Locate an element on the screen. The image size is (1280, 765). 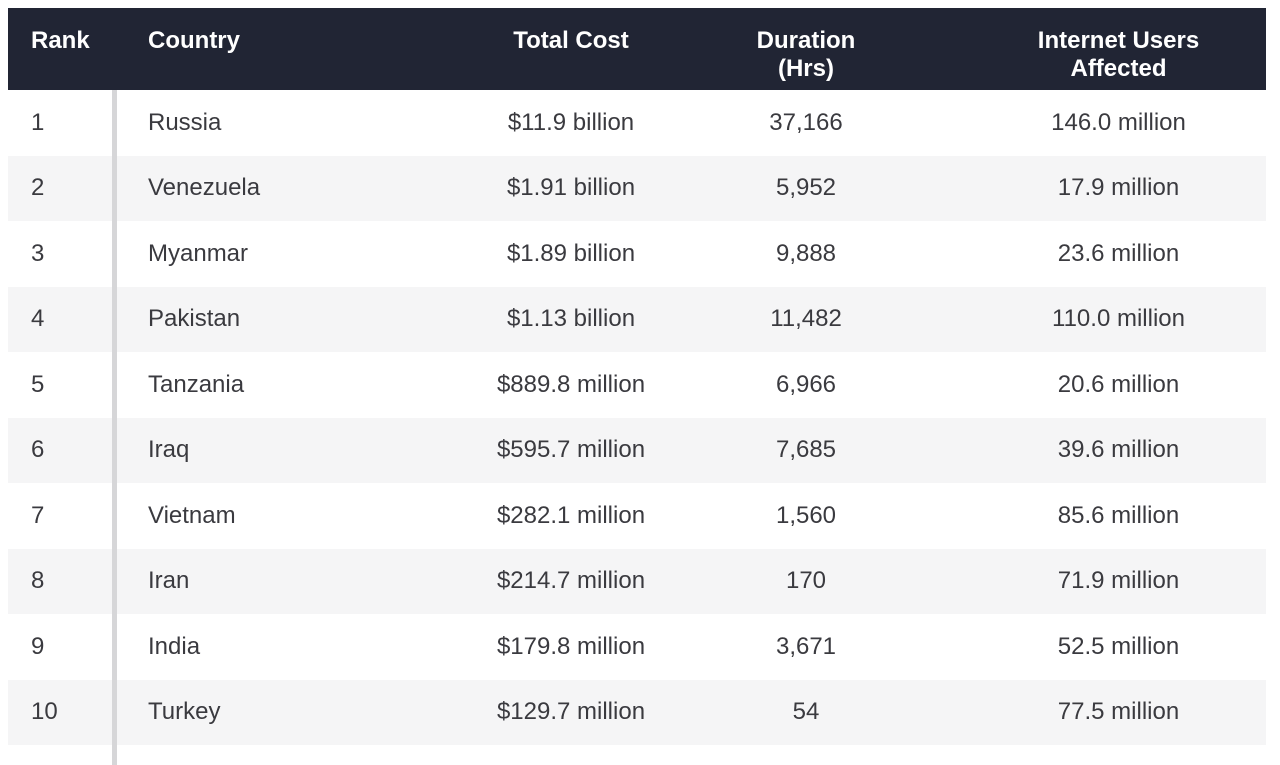
cell-duration: 37,166 is located at coordinates (806, 122).